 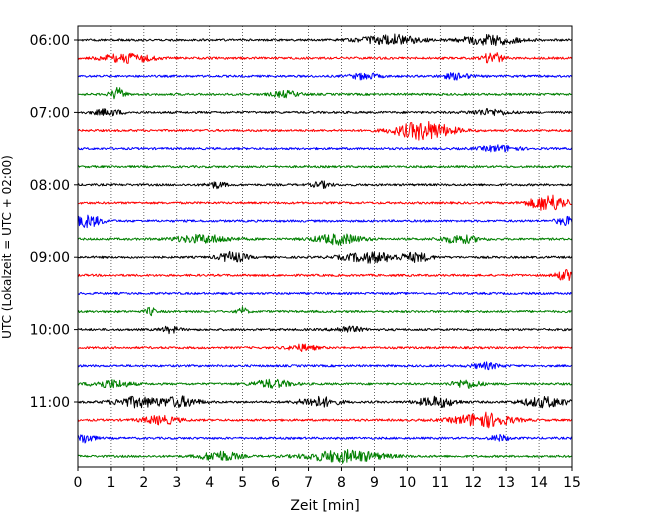 What do you see at coordinates (473, 483) in the screenshot?
I see `x-tick-label: 12` at bounding box center [473, 483].